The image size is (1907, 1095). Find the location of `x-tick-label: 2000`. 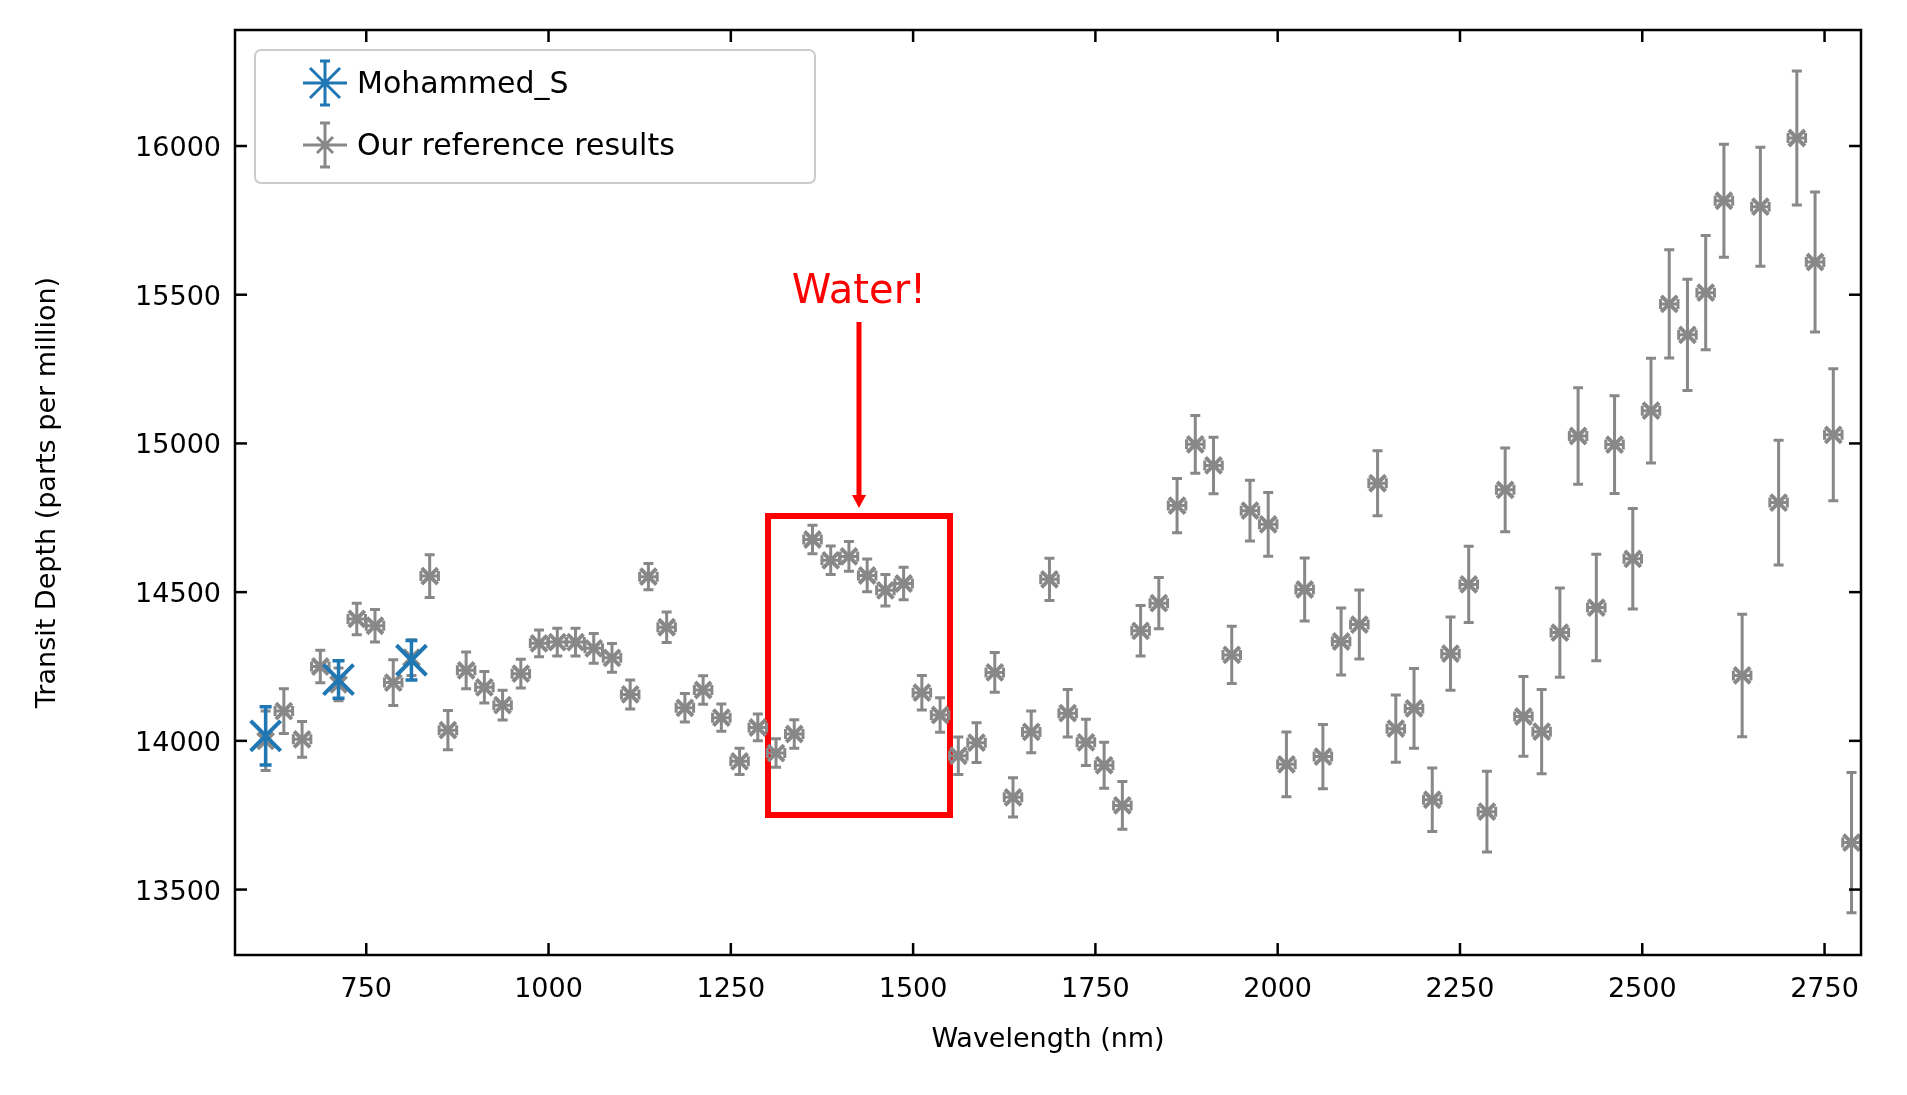

x-tick-label: 2000 is located at coordinates (1278, 987).